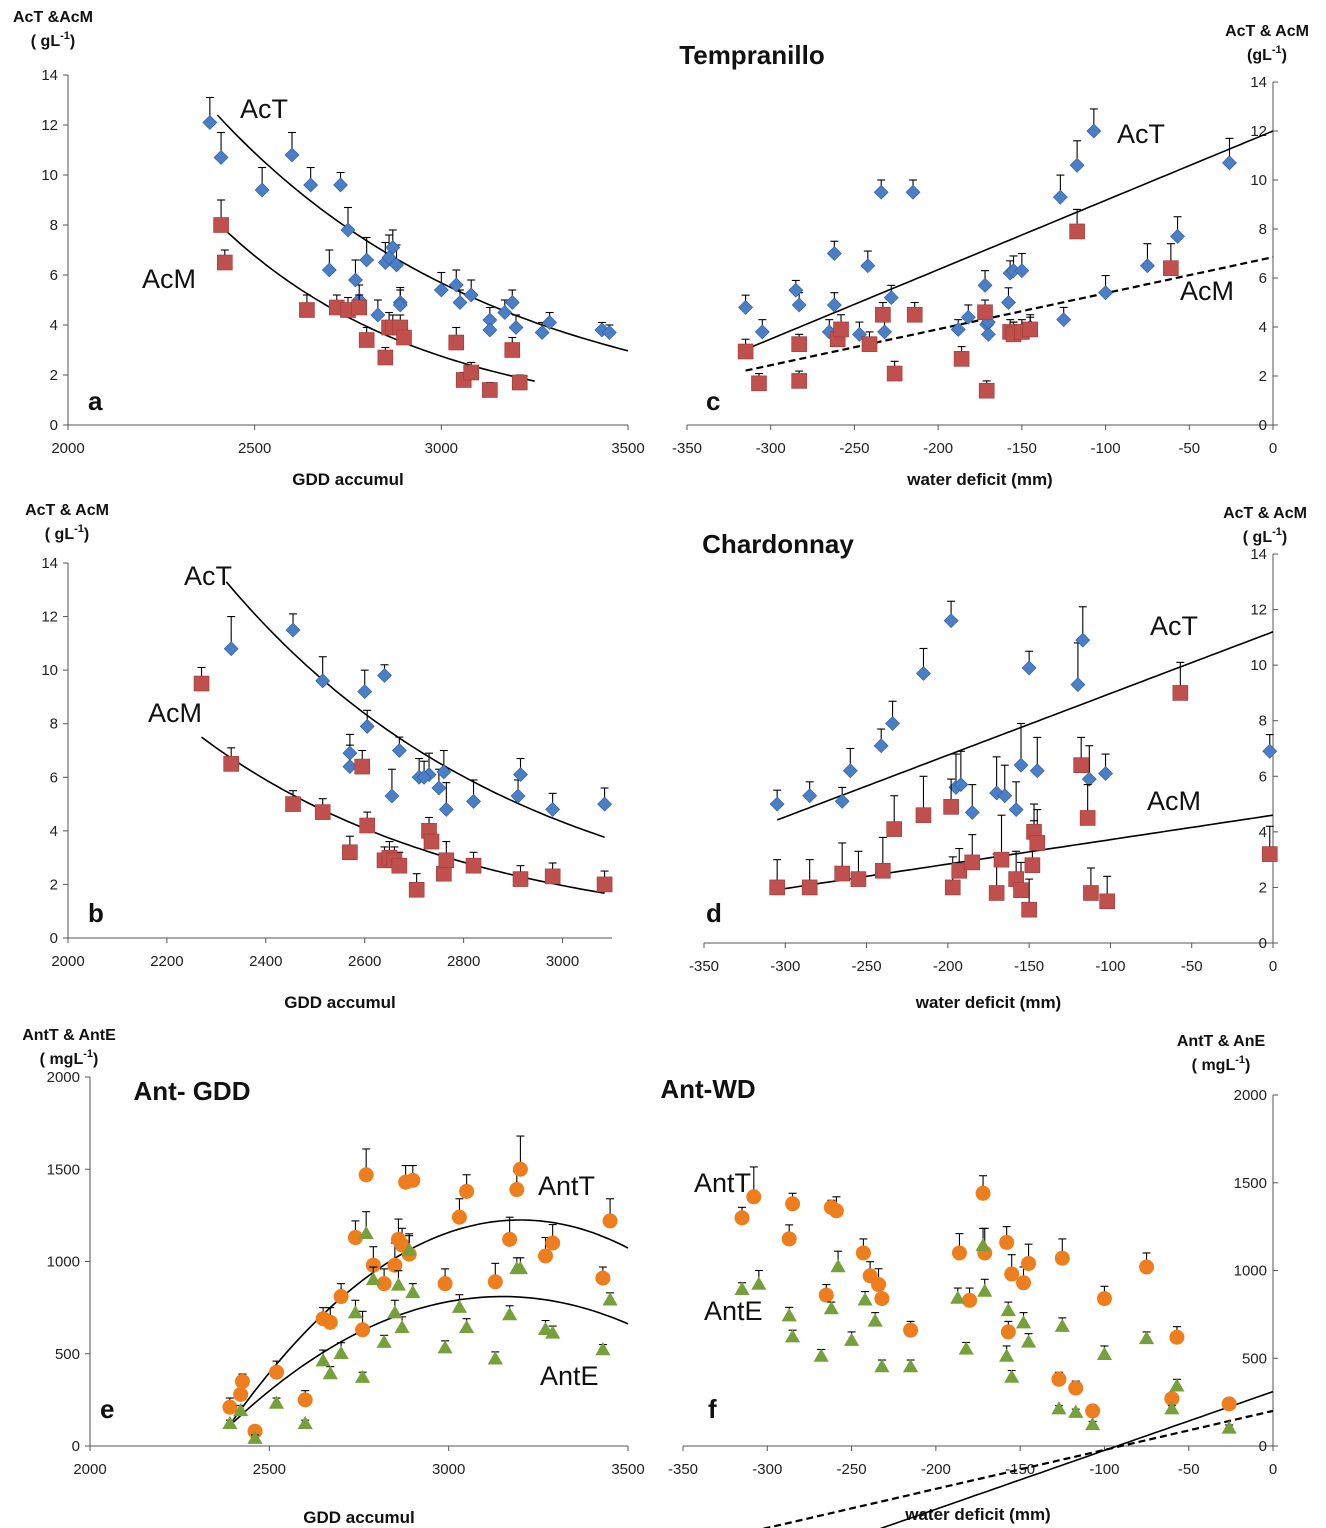 Image resolution: width=1326 pixels, height=1528 pixels. Describe the element at coordinates (1263, 776) in the screenshot. I see `y-tick-label: 6` at that location.